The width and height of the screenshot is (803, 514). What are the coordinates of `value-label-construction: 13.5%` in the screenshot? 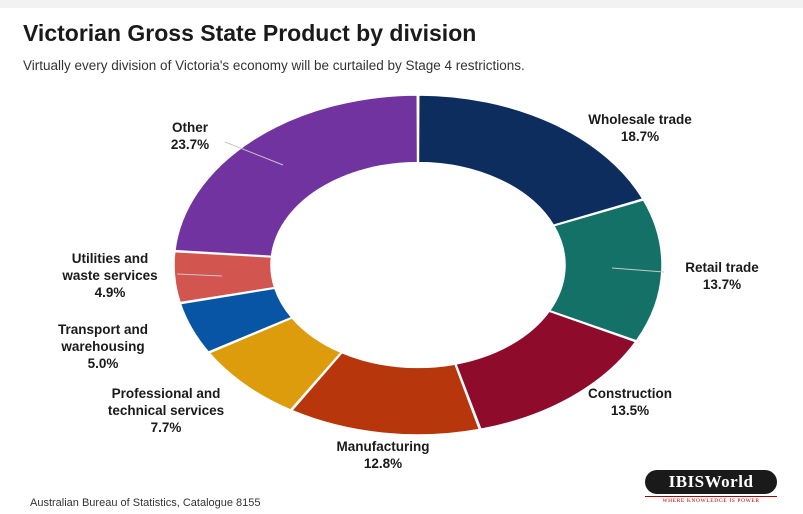 It's located at (630, 410).